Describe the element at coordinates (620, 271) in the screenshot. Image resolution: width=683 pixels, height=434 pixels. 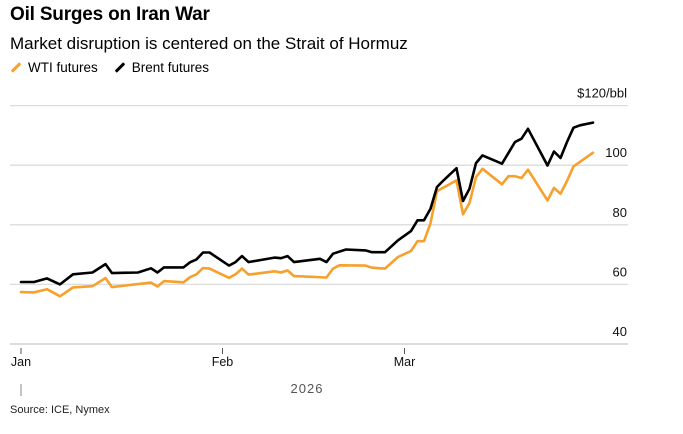
I see `y-tick-label-60: 60` at that location.